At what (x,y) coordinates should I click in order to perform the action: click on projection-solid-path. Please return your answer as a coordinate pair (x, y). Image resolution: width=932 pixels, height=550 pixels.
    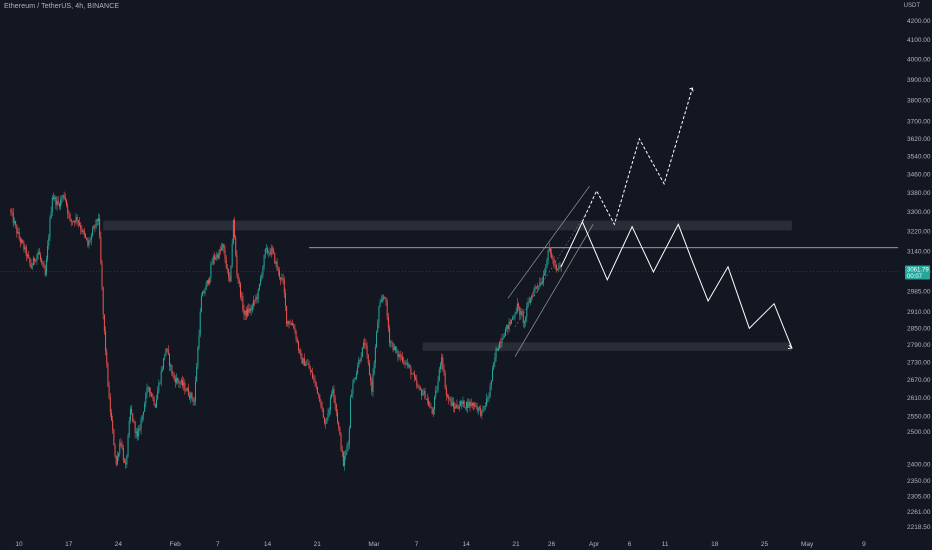
    Looking at the image, I should click on (676, 284).